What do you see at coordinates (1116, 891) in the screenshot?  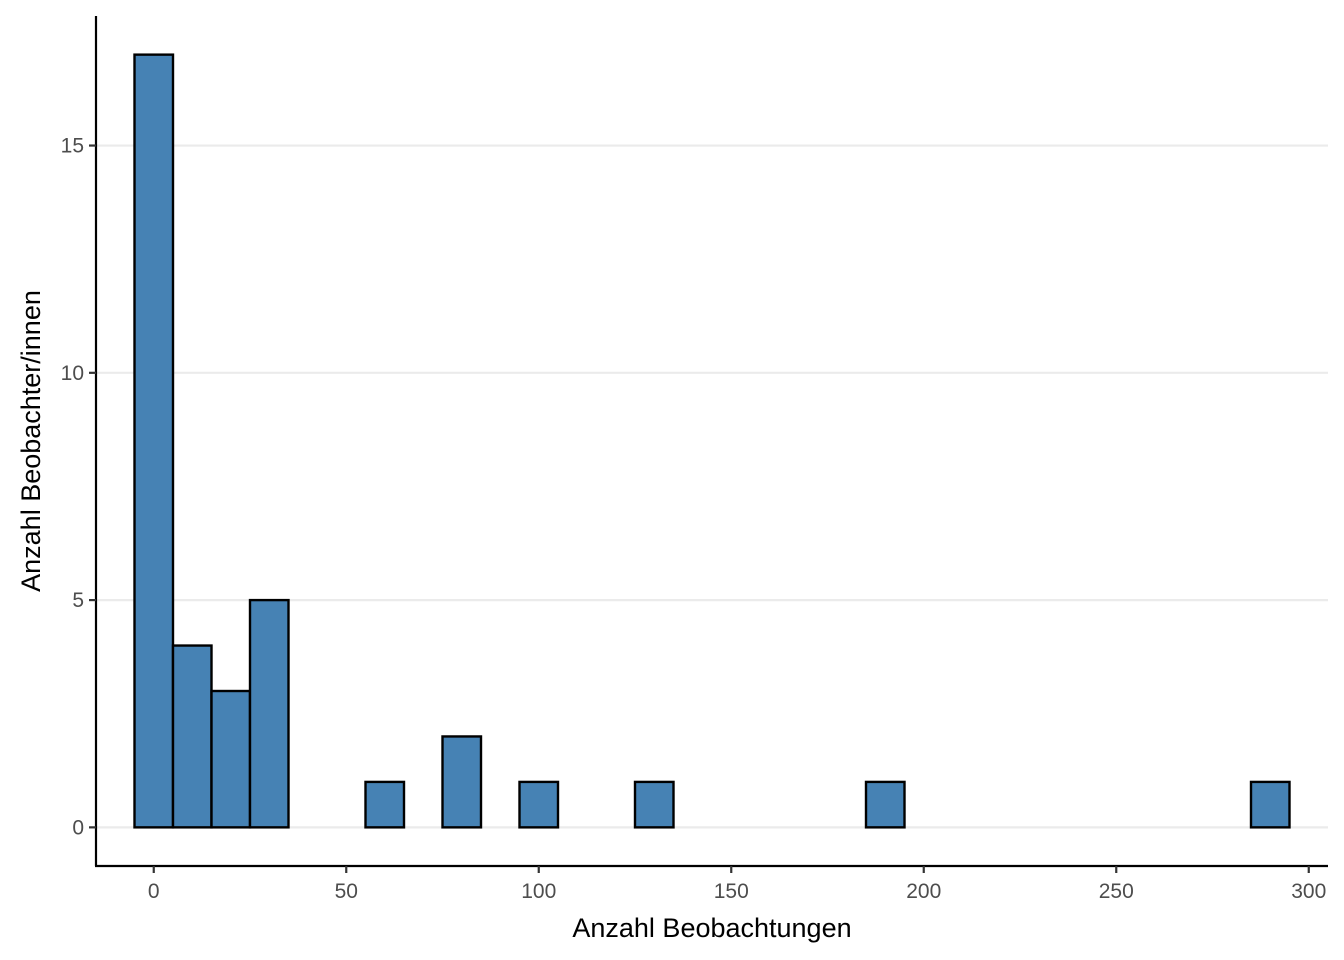 I see `x-tick-label-250: 250` at bounding box center [1116, 891].